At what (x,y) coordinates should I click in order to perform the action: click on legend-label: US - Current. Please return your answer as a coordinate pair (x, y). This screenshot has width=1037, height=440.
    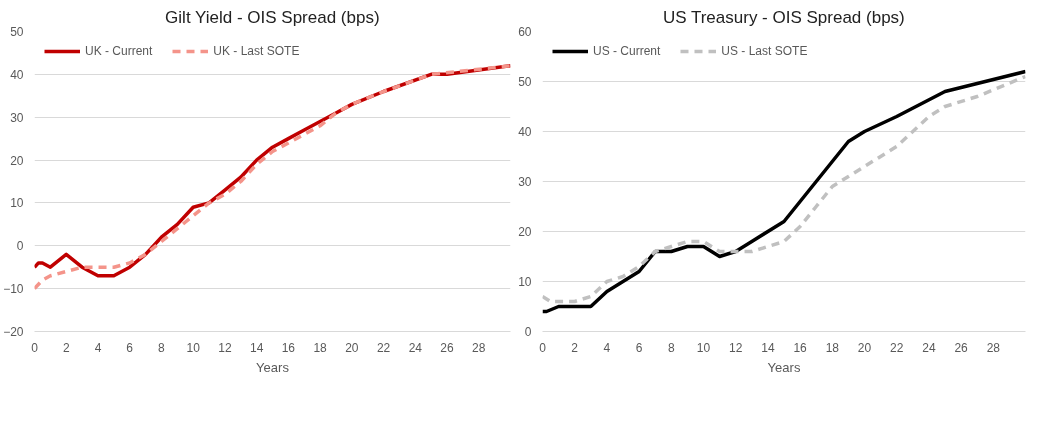
    Looking at the image, I should click on (627, 51).